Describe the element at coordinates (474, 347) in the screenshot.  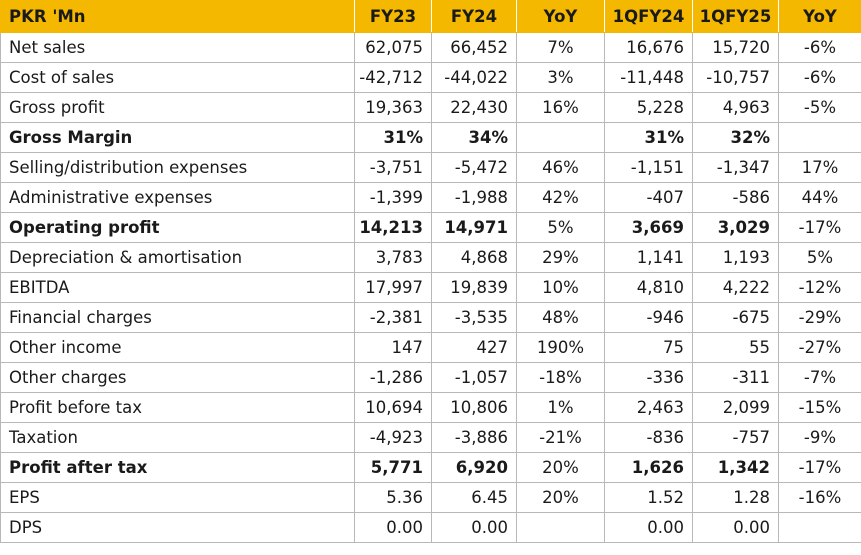
I see `cell-fy24: 427` at that location.